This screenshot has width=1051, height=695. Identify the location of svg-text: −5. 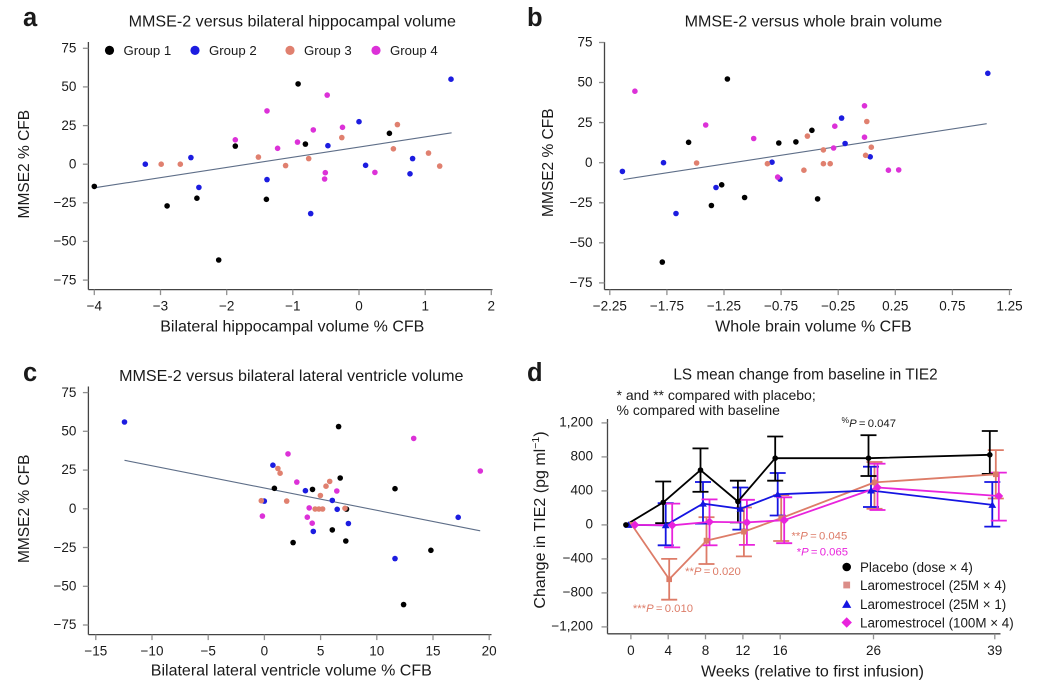
(207, 650).